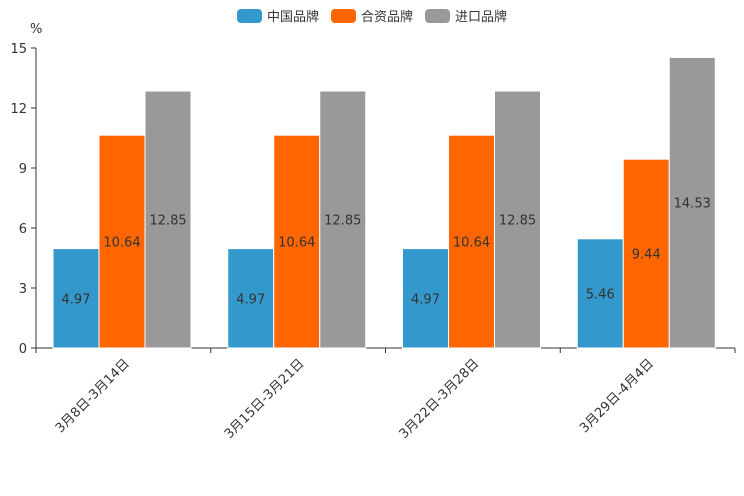 The height and width of the screenshot is (496, 744). What do you see at coordinates (18, 49) in the screenshot?
I see `y-tick-label: 15` at bounding box center [18, 49].